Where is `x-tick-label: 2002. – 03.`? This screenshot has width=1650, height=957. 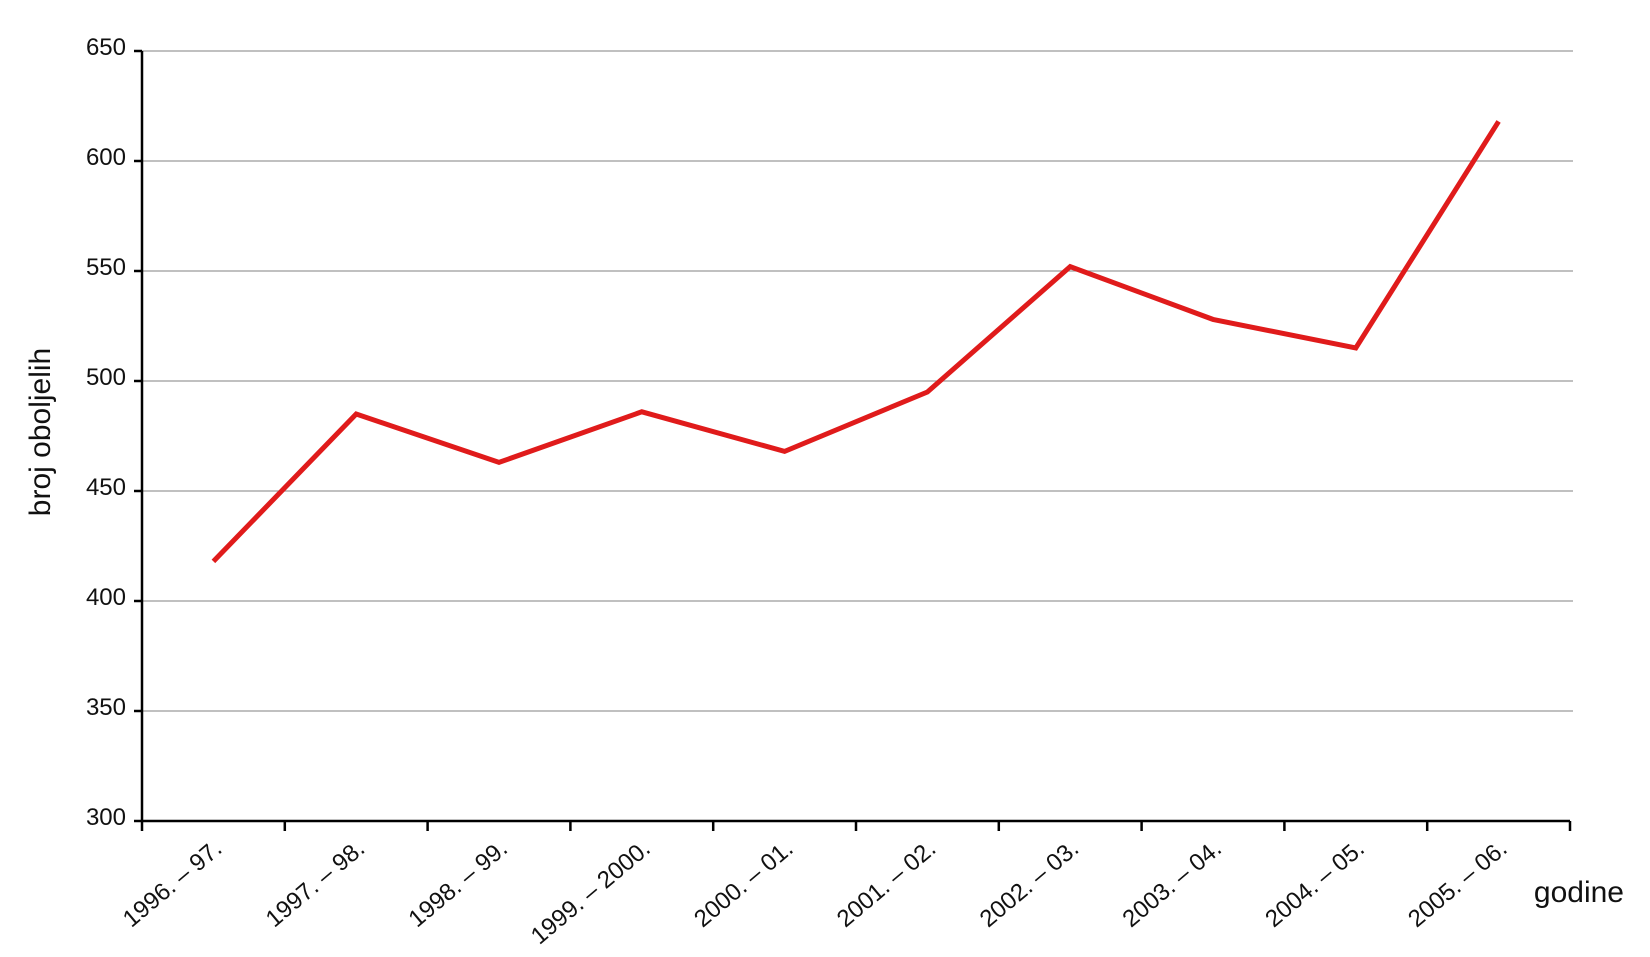
x-tick-label: 2002. – 03. is located at coordinates (1029, 884).